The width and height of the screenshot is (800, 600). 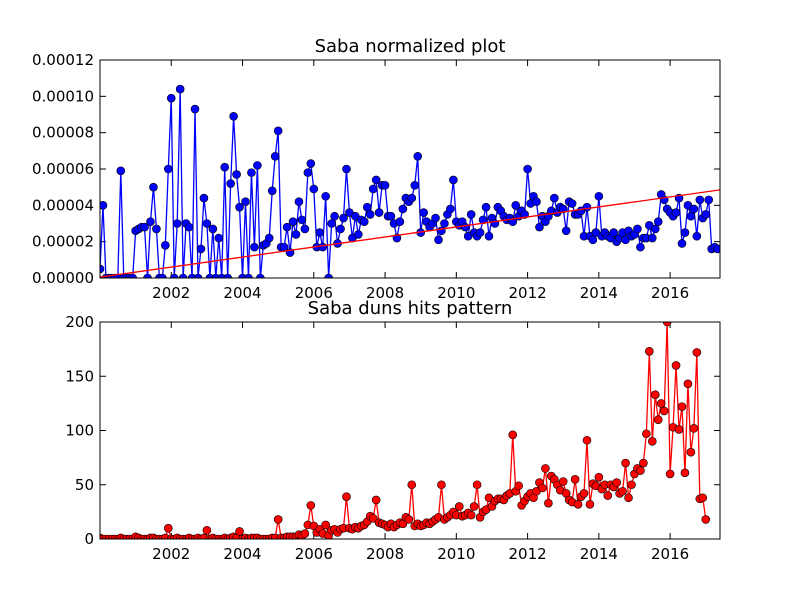 I want to click on y-tick-label: 150, so click(x=79, y=376).